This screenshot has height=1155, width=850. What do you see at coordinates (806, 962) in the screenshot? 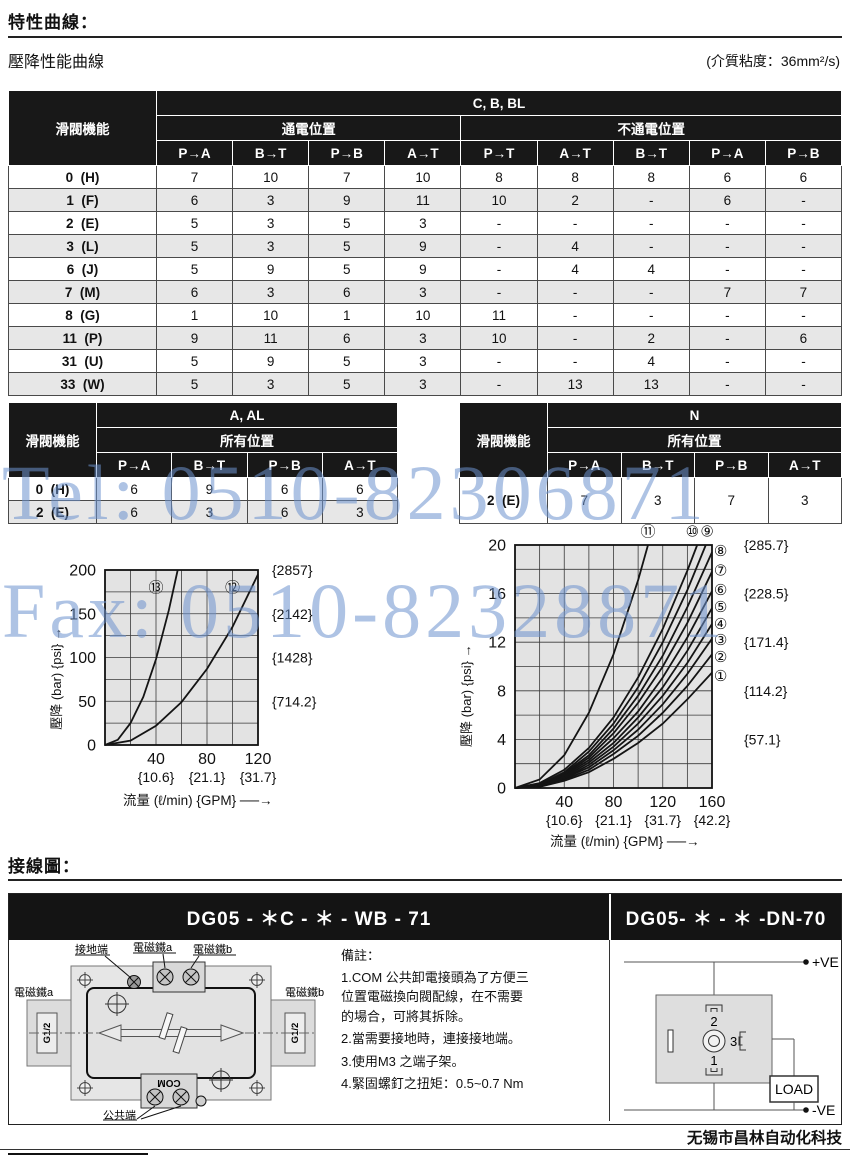
I see `positive-node` at bounding box center [806, 962].